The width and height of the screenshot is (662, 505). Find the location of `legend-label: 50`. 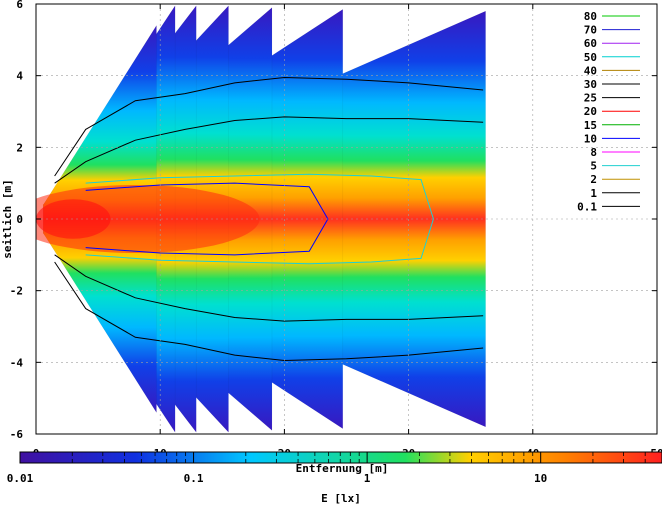

legend-label: 50 is located at coordinates (590, 57).